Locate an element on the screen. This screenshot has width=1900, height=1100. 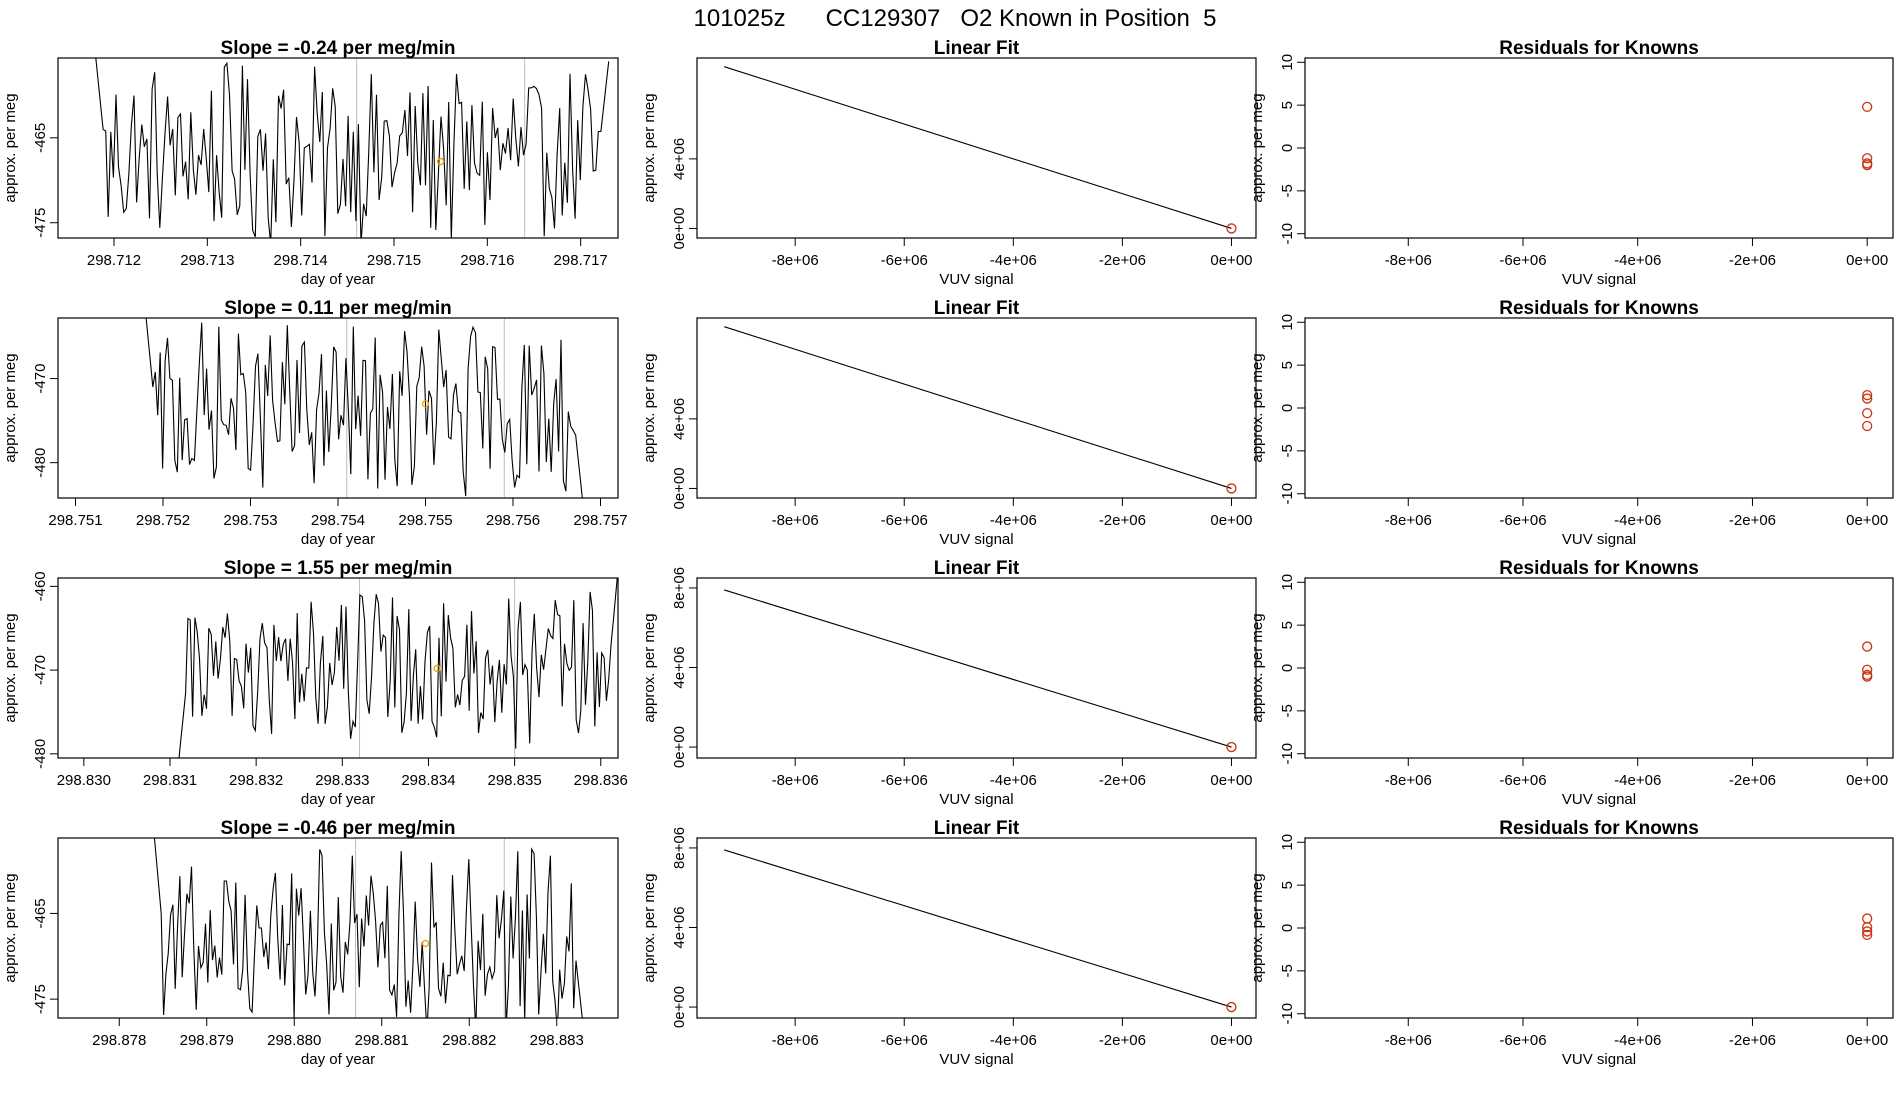
x-tick-label: 298.756 is located at coordinates (513, 520).